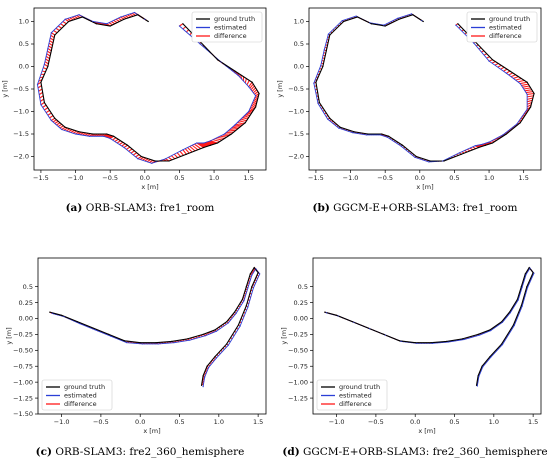 The width and height of the screenshot is (550, 466). What do you see at coordinates (425, 452) in the screenshot?
I see `caption-d-text: GGCM-E+ORB-SLAM3: fre2_360_hemisphere` at bounding box center [425, 452].